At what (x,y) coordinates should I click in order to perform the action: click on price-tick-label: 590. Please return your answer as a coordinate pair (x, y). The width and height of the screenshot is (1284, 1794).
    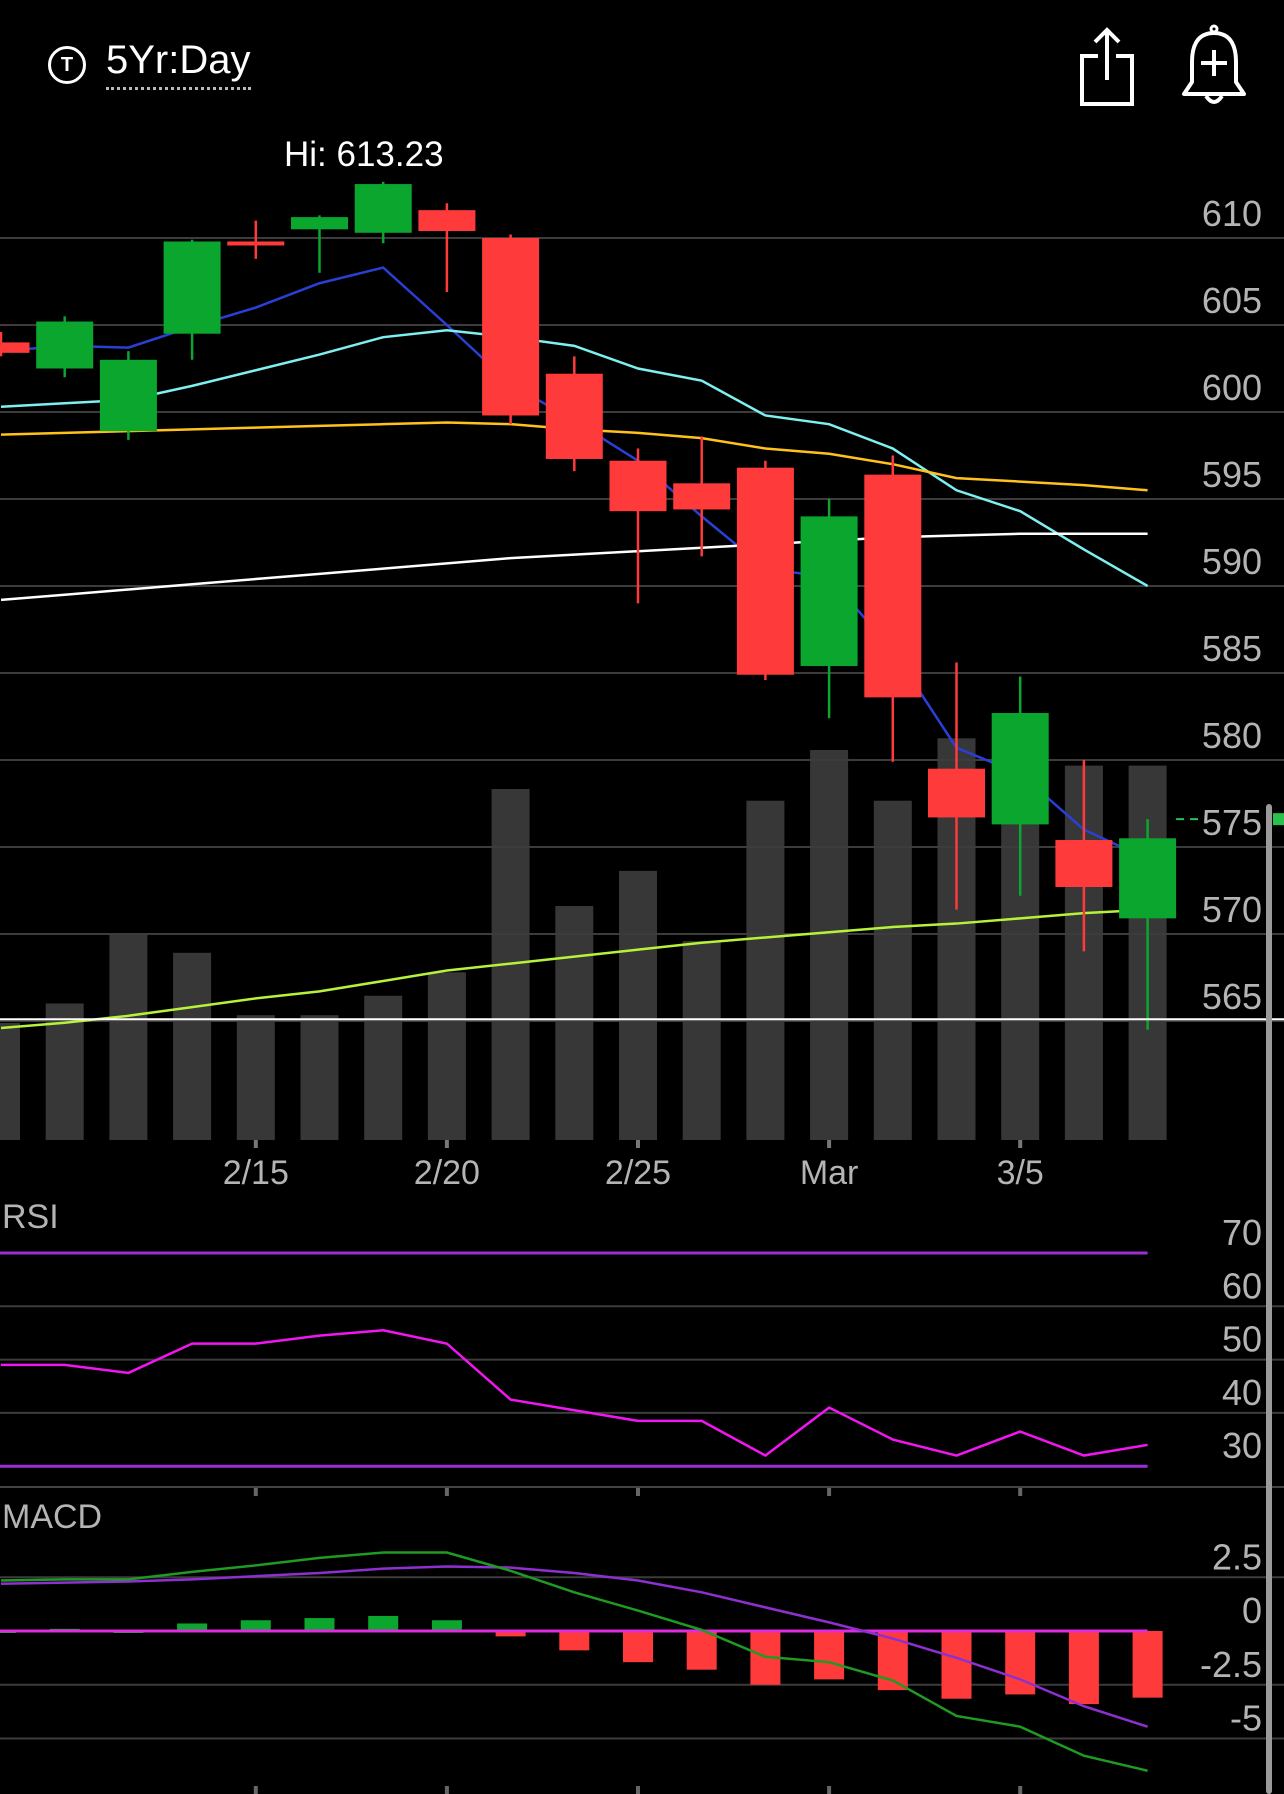
    Looking at the image, I should click on (1232, 561).